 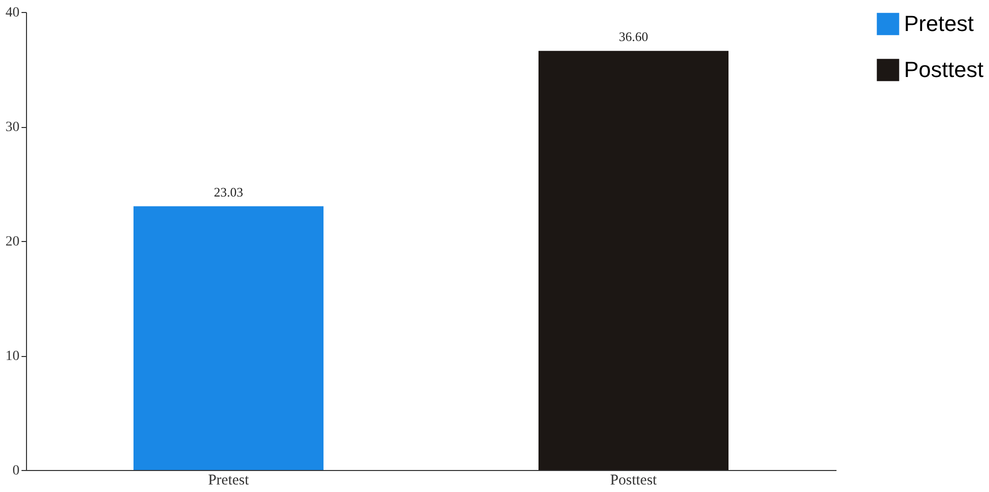 What do you see at coordinates (229, 192) in the screenshot?
I see `data-label: 23.03` at bounding box center [229, 192].